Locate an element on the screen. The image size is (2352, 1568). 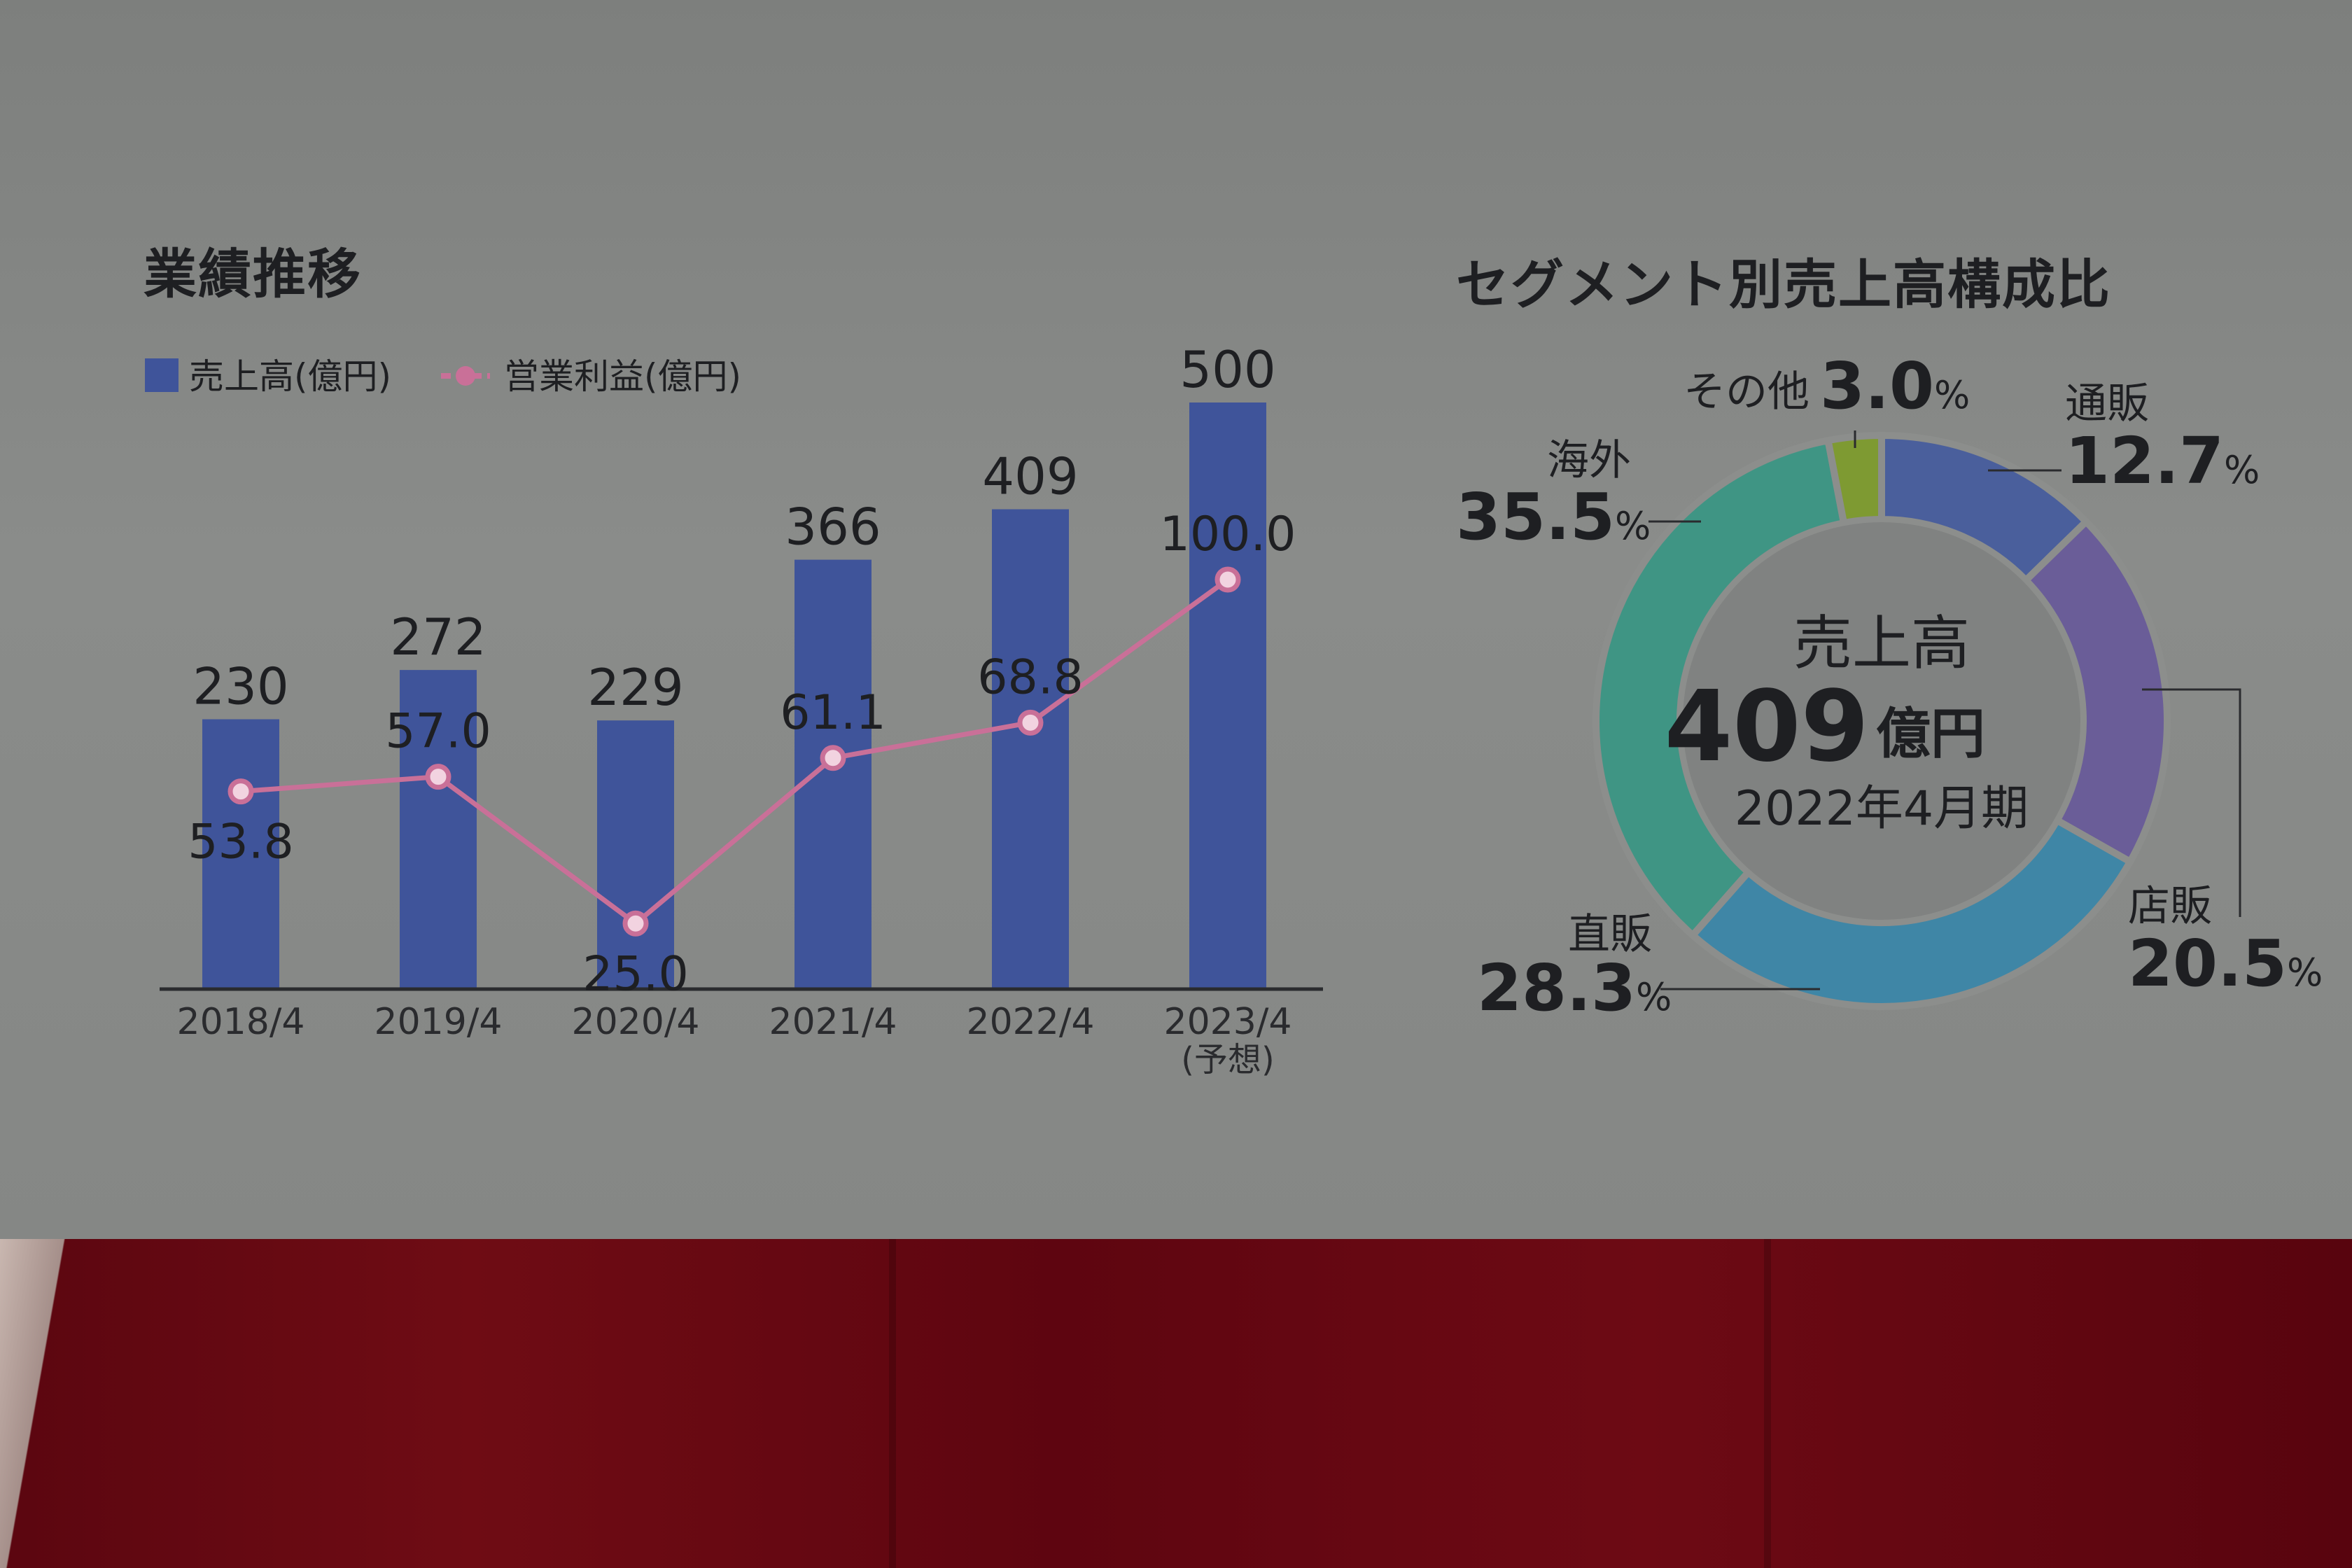
x-tick-label: 2018/4 is located at coordinates (241, 1022).